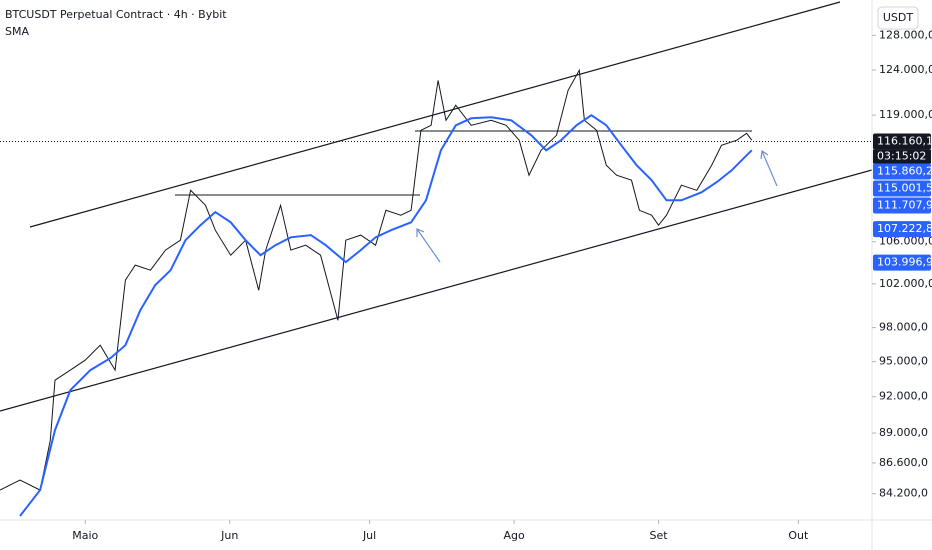 This screenshot has width=932, height=550. I want to click on y-tick-label: 95.000,0, so click(903, 361).